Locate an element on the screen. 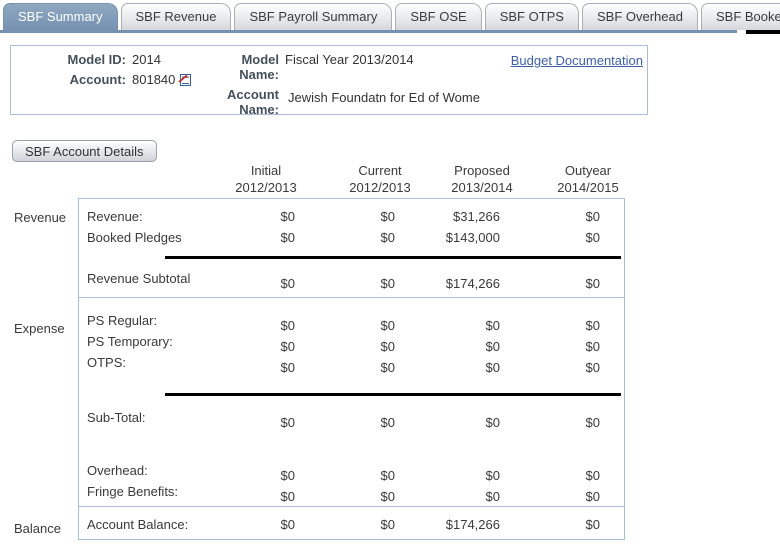 This screenshot has width=780, height=549. model-header-box: Model ID: 2014 Account: 801840 is located at coordinates (329, 81).